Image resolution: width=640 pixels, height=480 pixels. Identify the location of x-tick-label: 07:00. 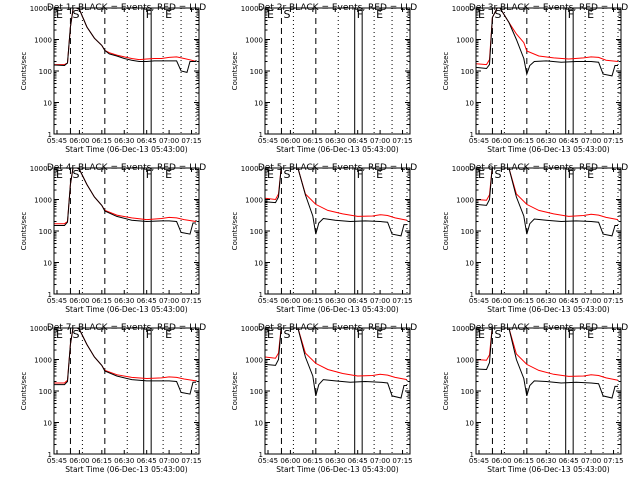
(169, 461).